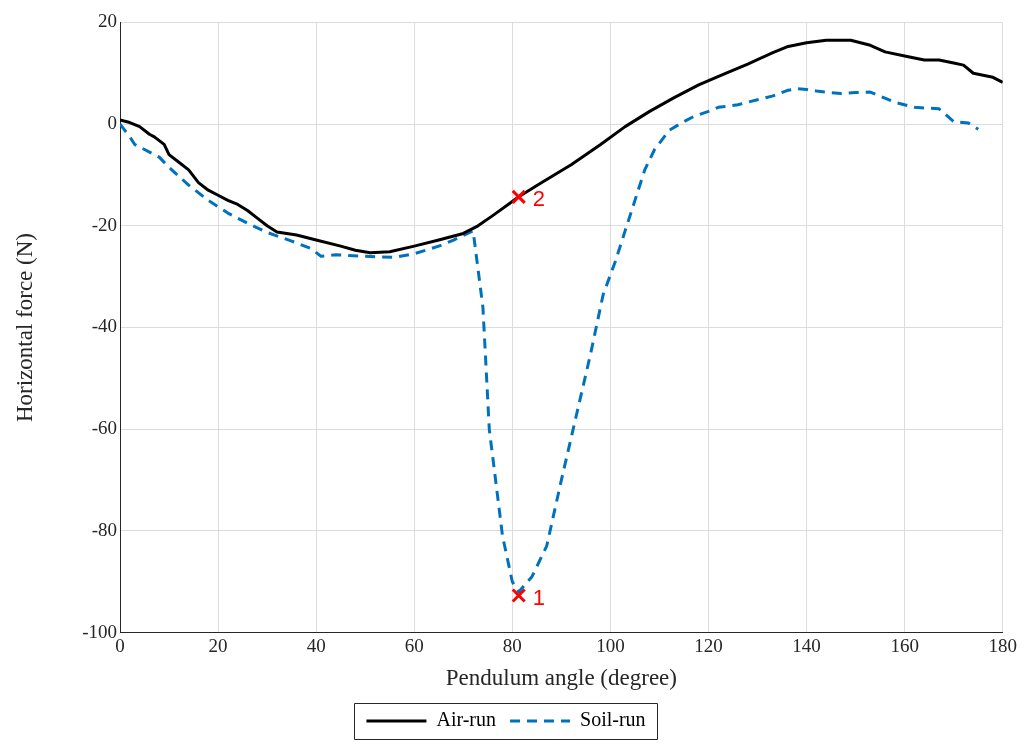 The height and width of the screenshot is (749, 1028). I want to click on y-axis-title: Horizontal force (N), so click(24, 327).